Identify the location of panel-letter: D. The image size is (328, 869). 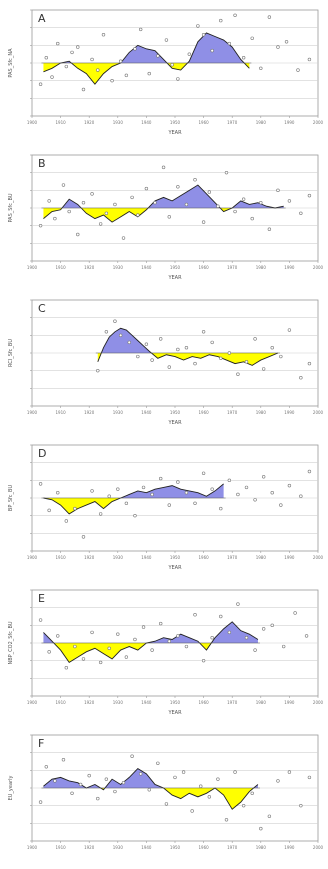
(42, 453).